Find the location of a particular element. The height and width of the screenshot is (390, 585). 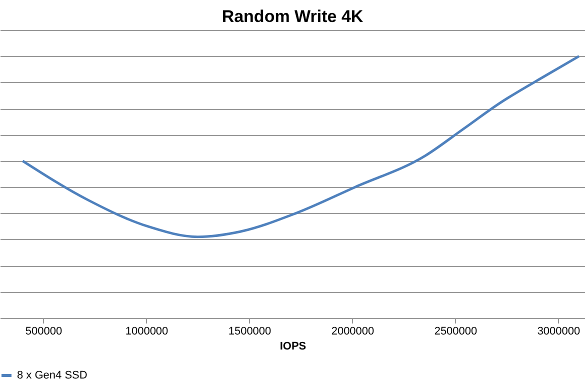

x-tick-label: 500000 is located at coordinates (43, 332).